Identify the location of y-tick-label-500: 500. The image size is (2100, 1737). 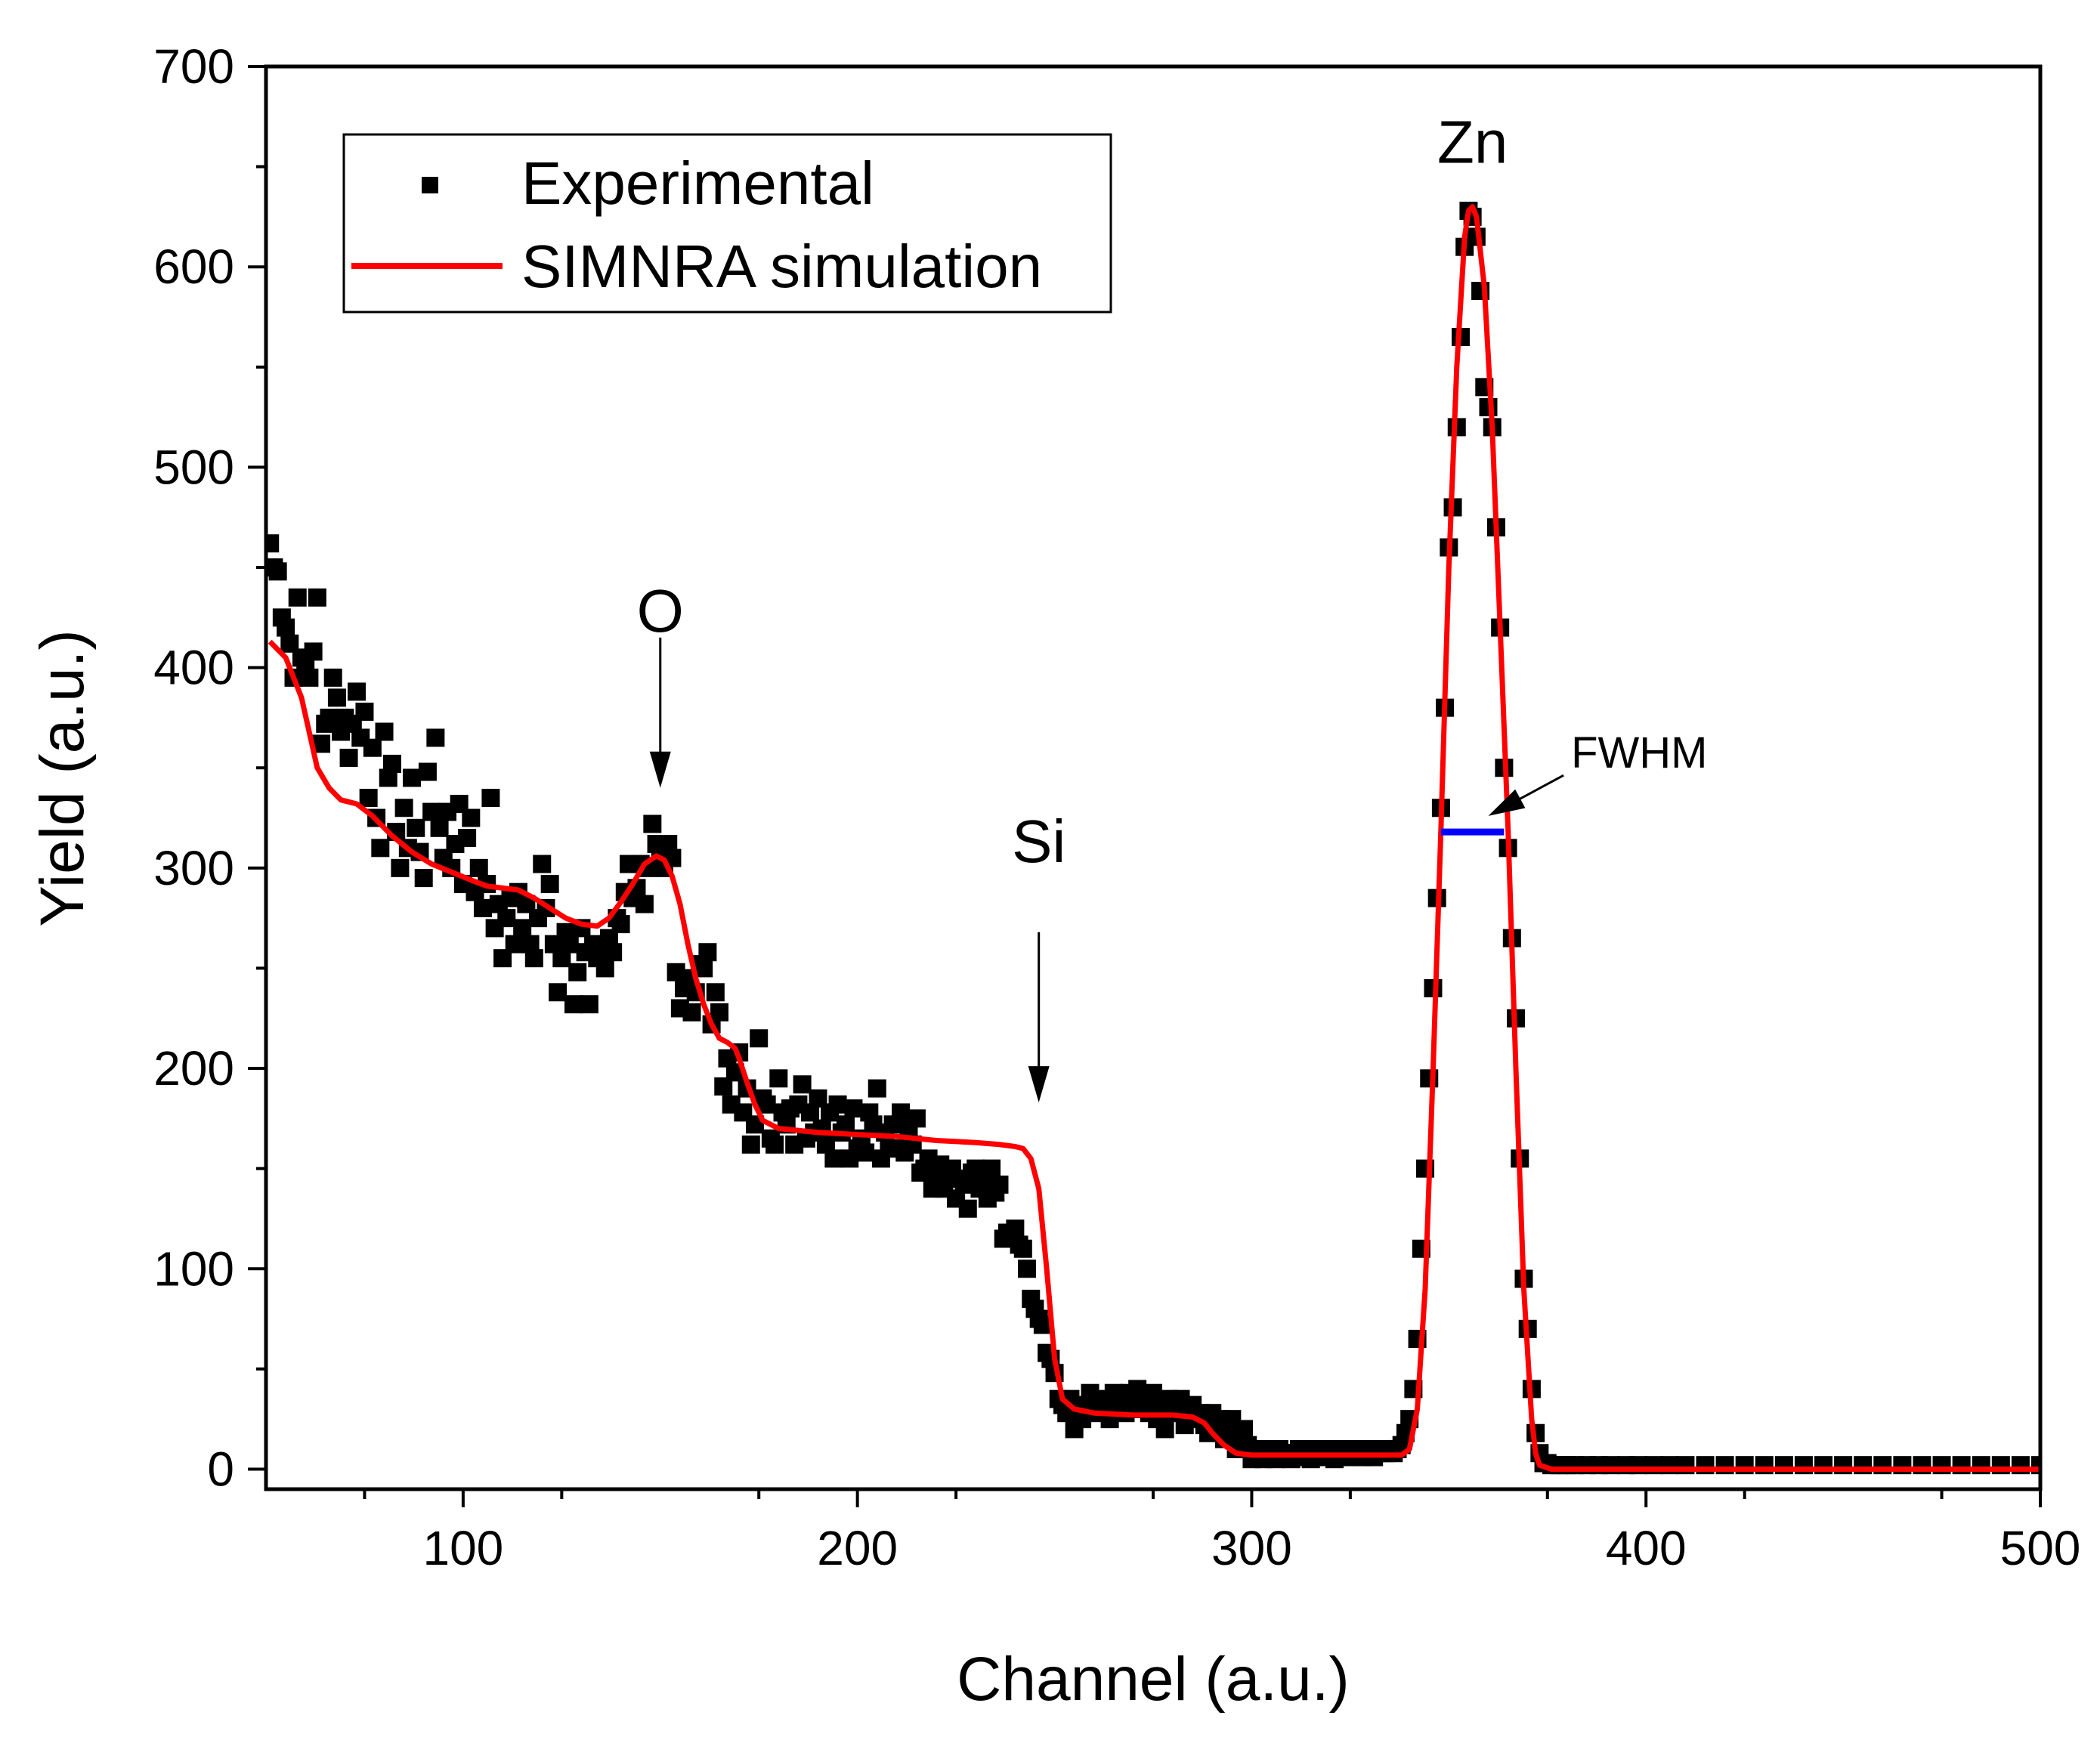
(193, 467).